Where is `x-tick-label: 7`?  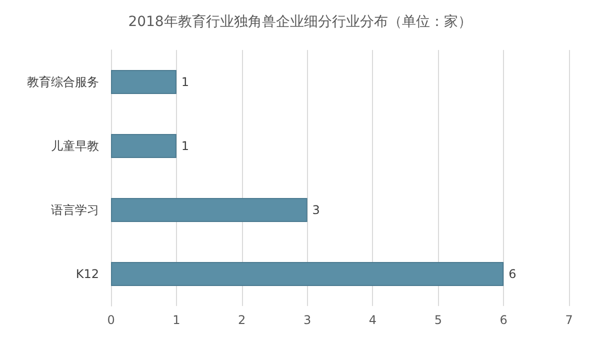
x-tick-label: 7 is located at coordinates (569, 320).